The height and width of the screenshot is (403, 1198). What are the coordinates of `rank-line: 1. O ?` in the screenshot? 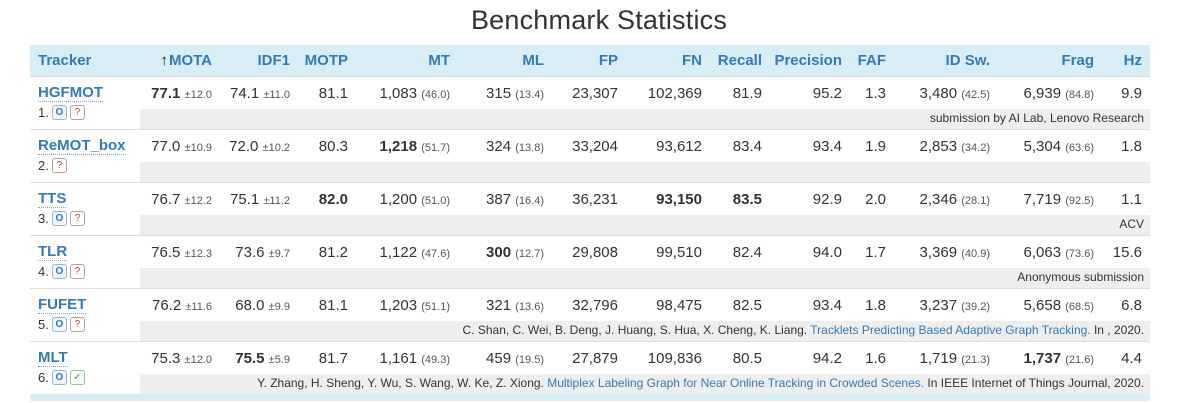 It's located at (87, 112).